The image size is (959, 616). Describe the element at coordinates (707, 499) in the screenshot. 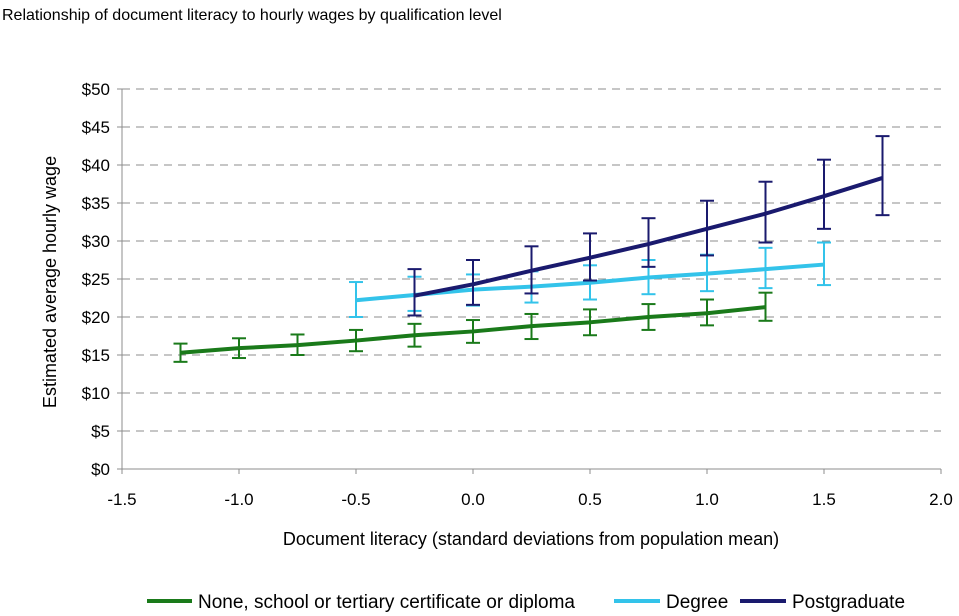

I see `x-tick-label: 1.0` at that location.